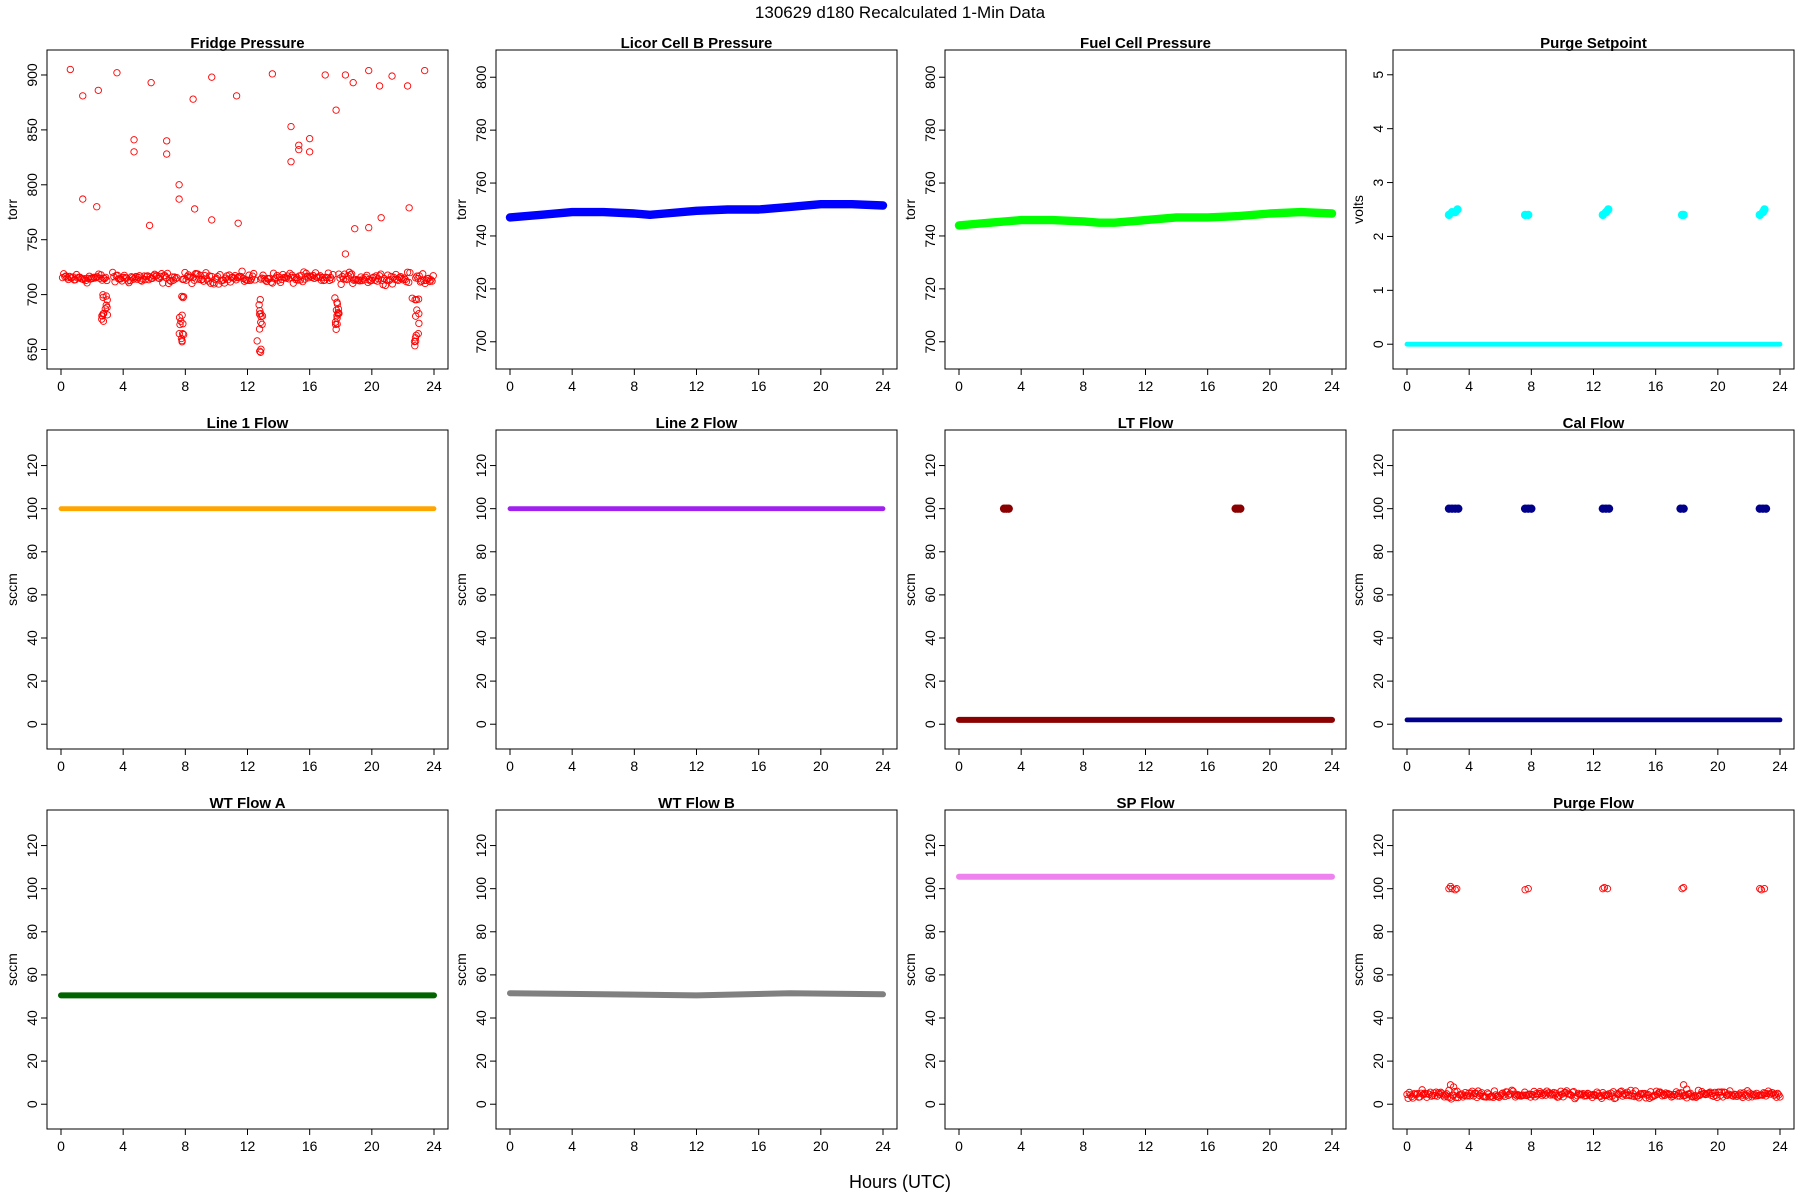 The height and width of the screenshot is (1200, 1800). Describe the element at coordinates (248, 423) in the screenshot. I see `panel-title: Line 1 Flow` at that location.